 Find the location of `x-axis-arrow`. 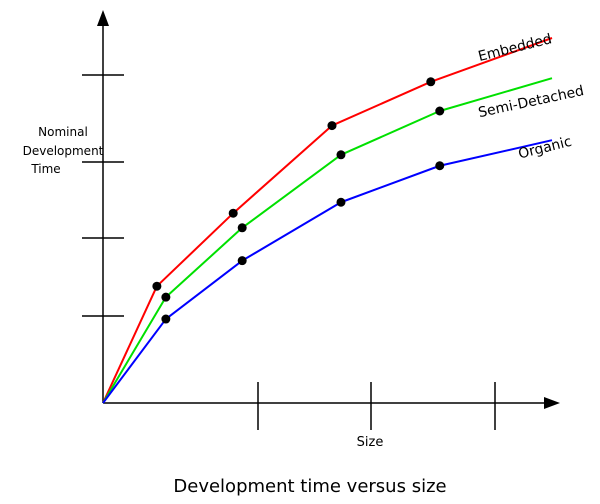

x-axis-arrow is located at coordinates (552, 403).